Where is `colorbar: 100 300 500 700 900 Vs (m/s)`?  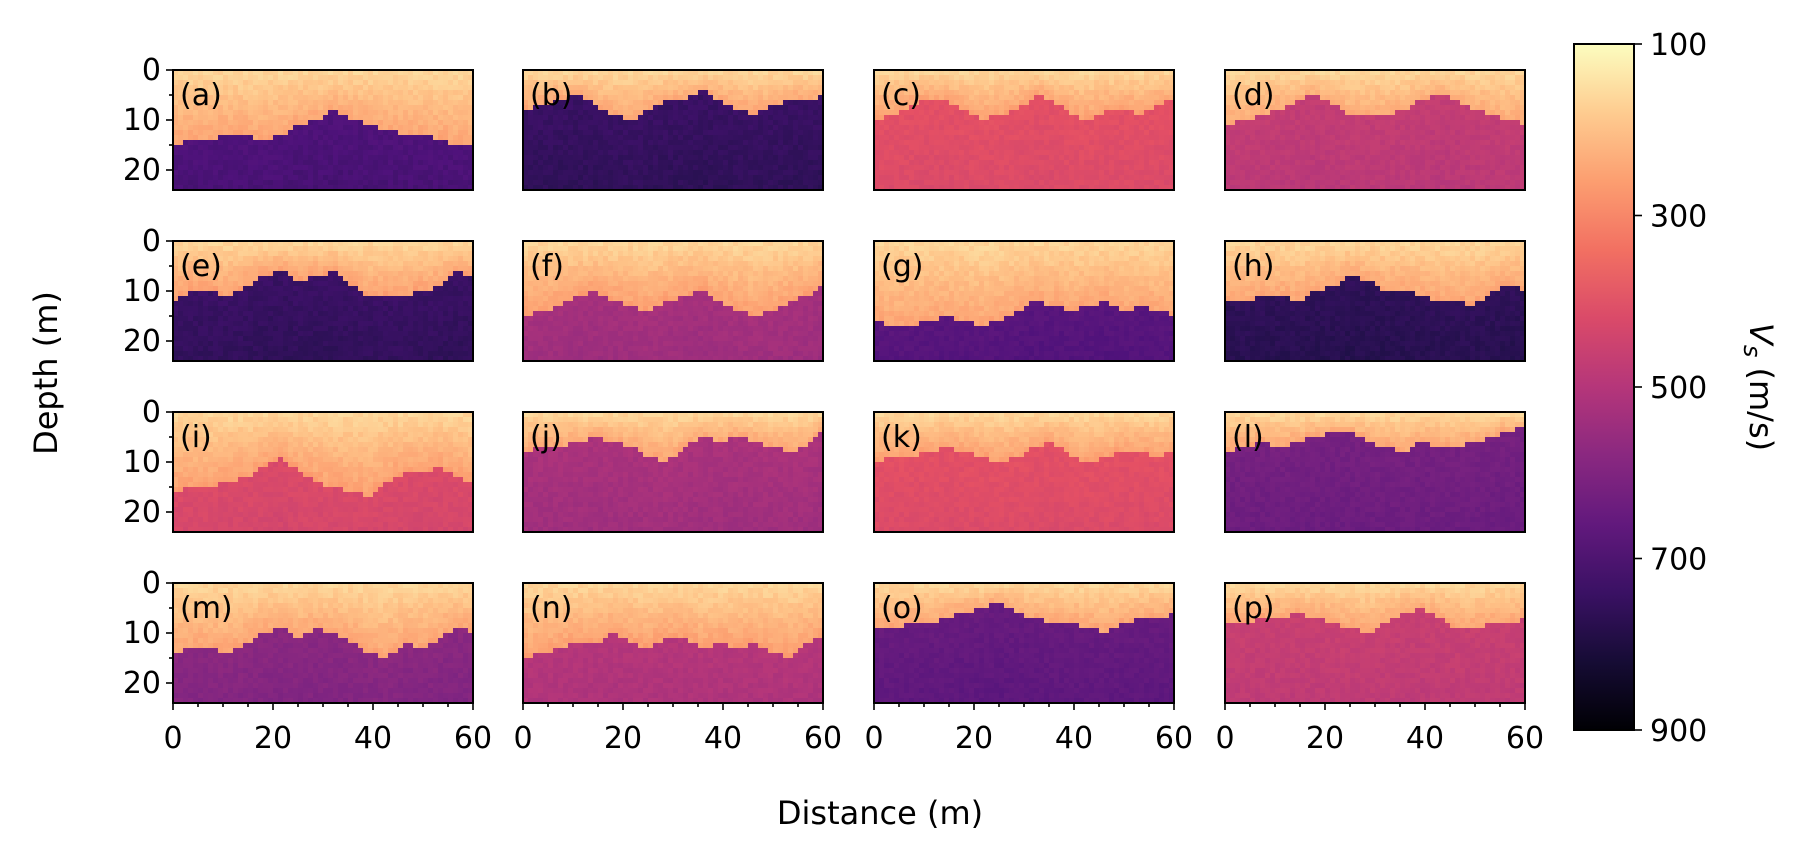 colorbar: 100 300 500 700 900 Vs (m/s) is located at coordinates (1676, 388).